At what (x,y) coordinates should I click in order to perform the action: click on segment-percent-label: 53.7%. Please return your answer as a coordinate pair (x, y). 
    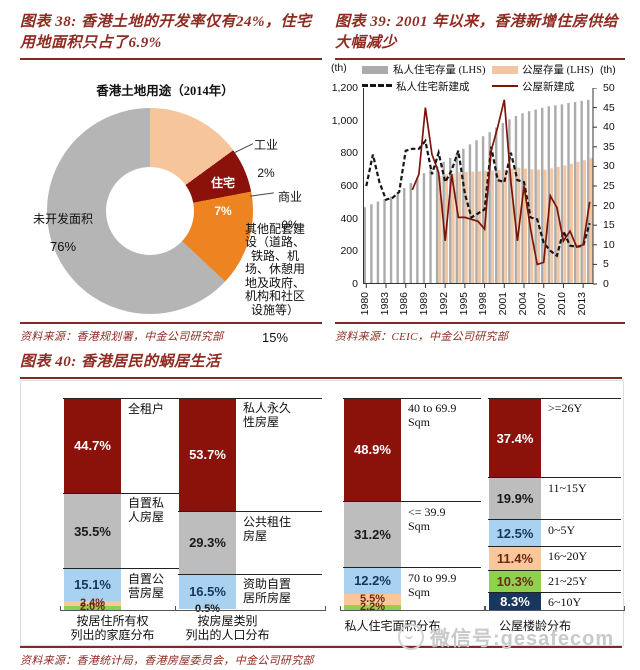
    Looking at the image, I should click on (207, 455).